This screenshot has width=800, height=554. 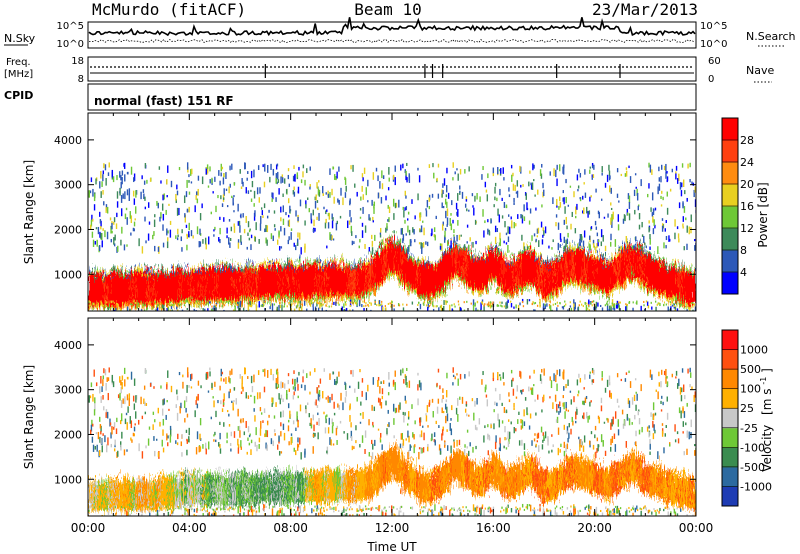 What do you see at coordinates (743, 272) in the screenshot?
I see `colorbar-tick-label: 4` at bounding box center [743, 272].